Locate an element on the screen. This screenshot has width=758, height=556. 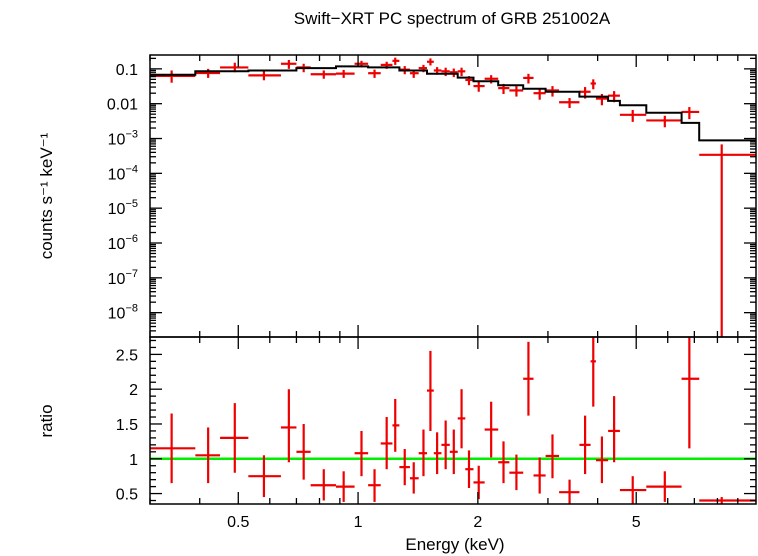
spectrum-model-layer is located at coordinates (453, 103).